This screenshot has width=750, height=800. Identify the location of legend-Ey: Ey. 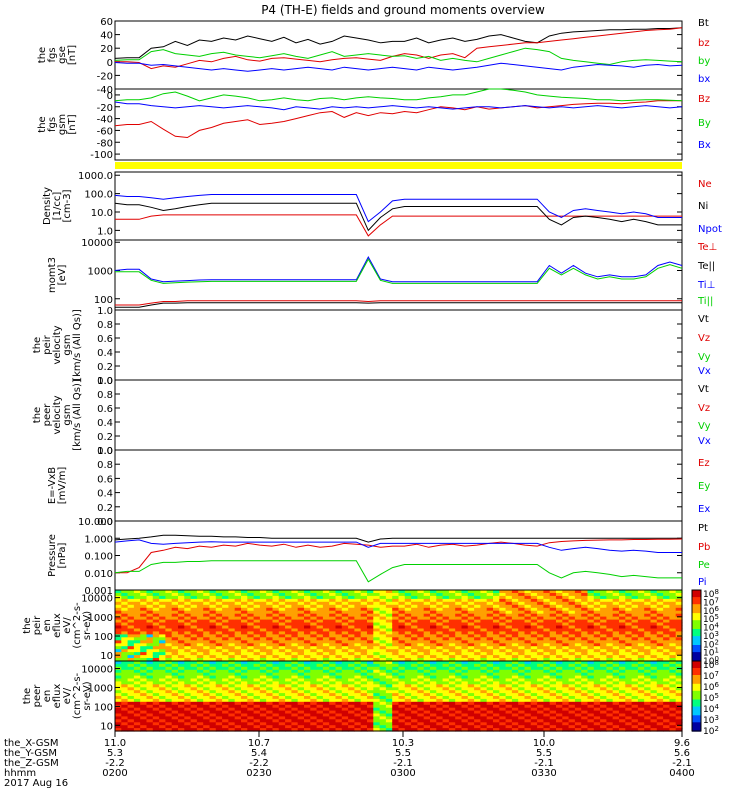
(704, 486).